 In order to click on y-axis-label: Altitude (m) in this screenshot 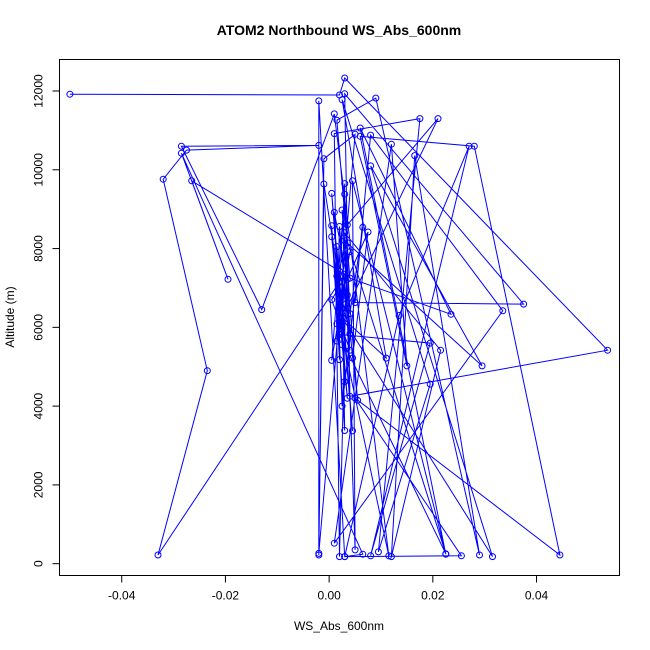, I will do `click(10, 316)`.